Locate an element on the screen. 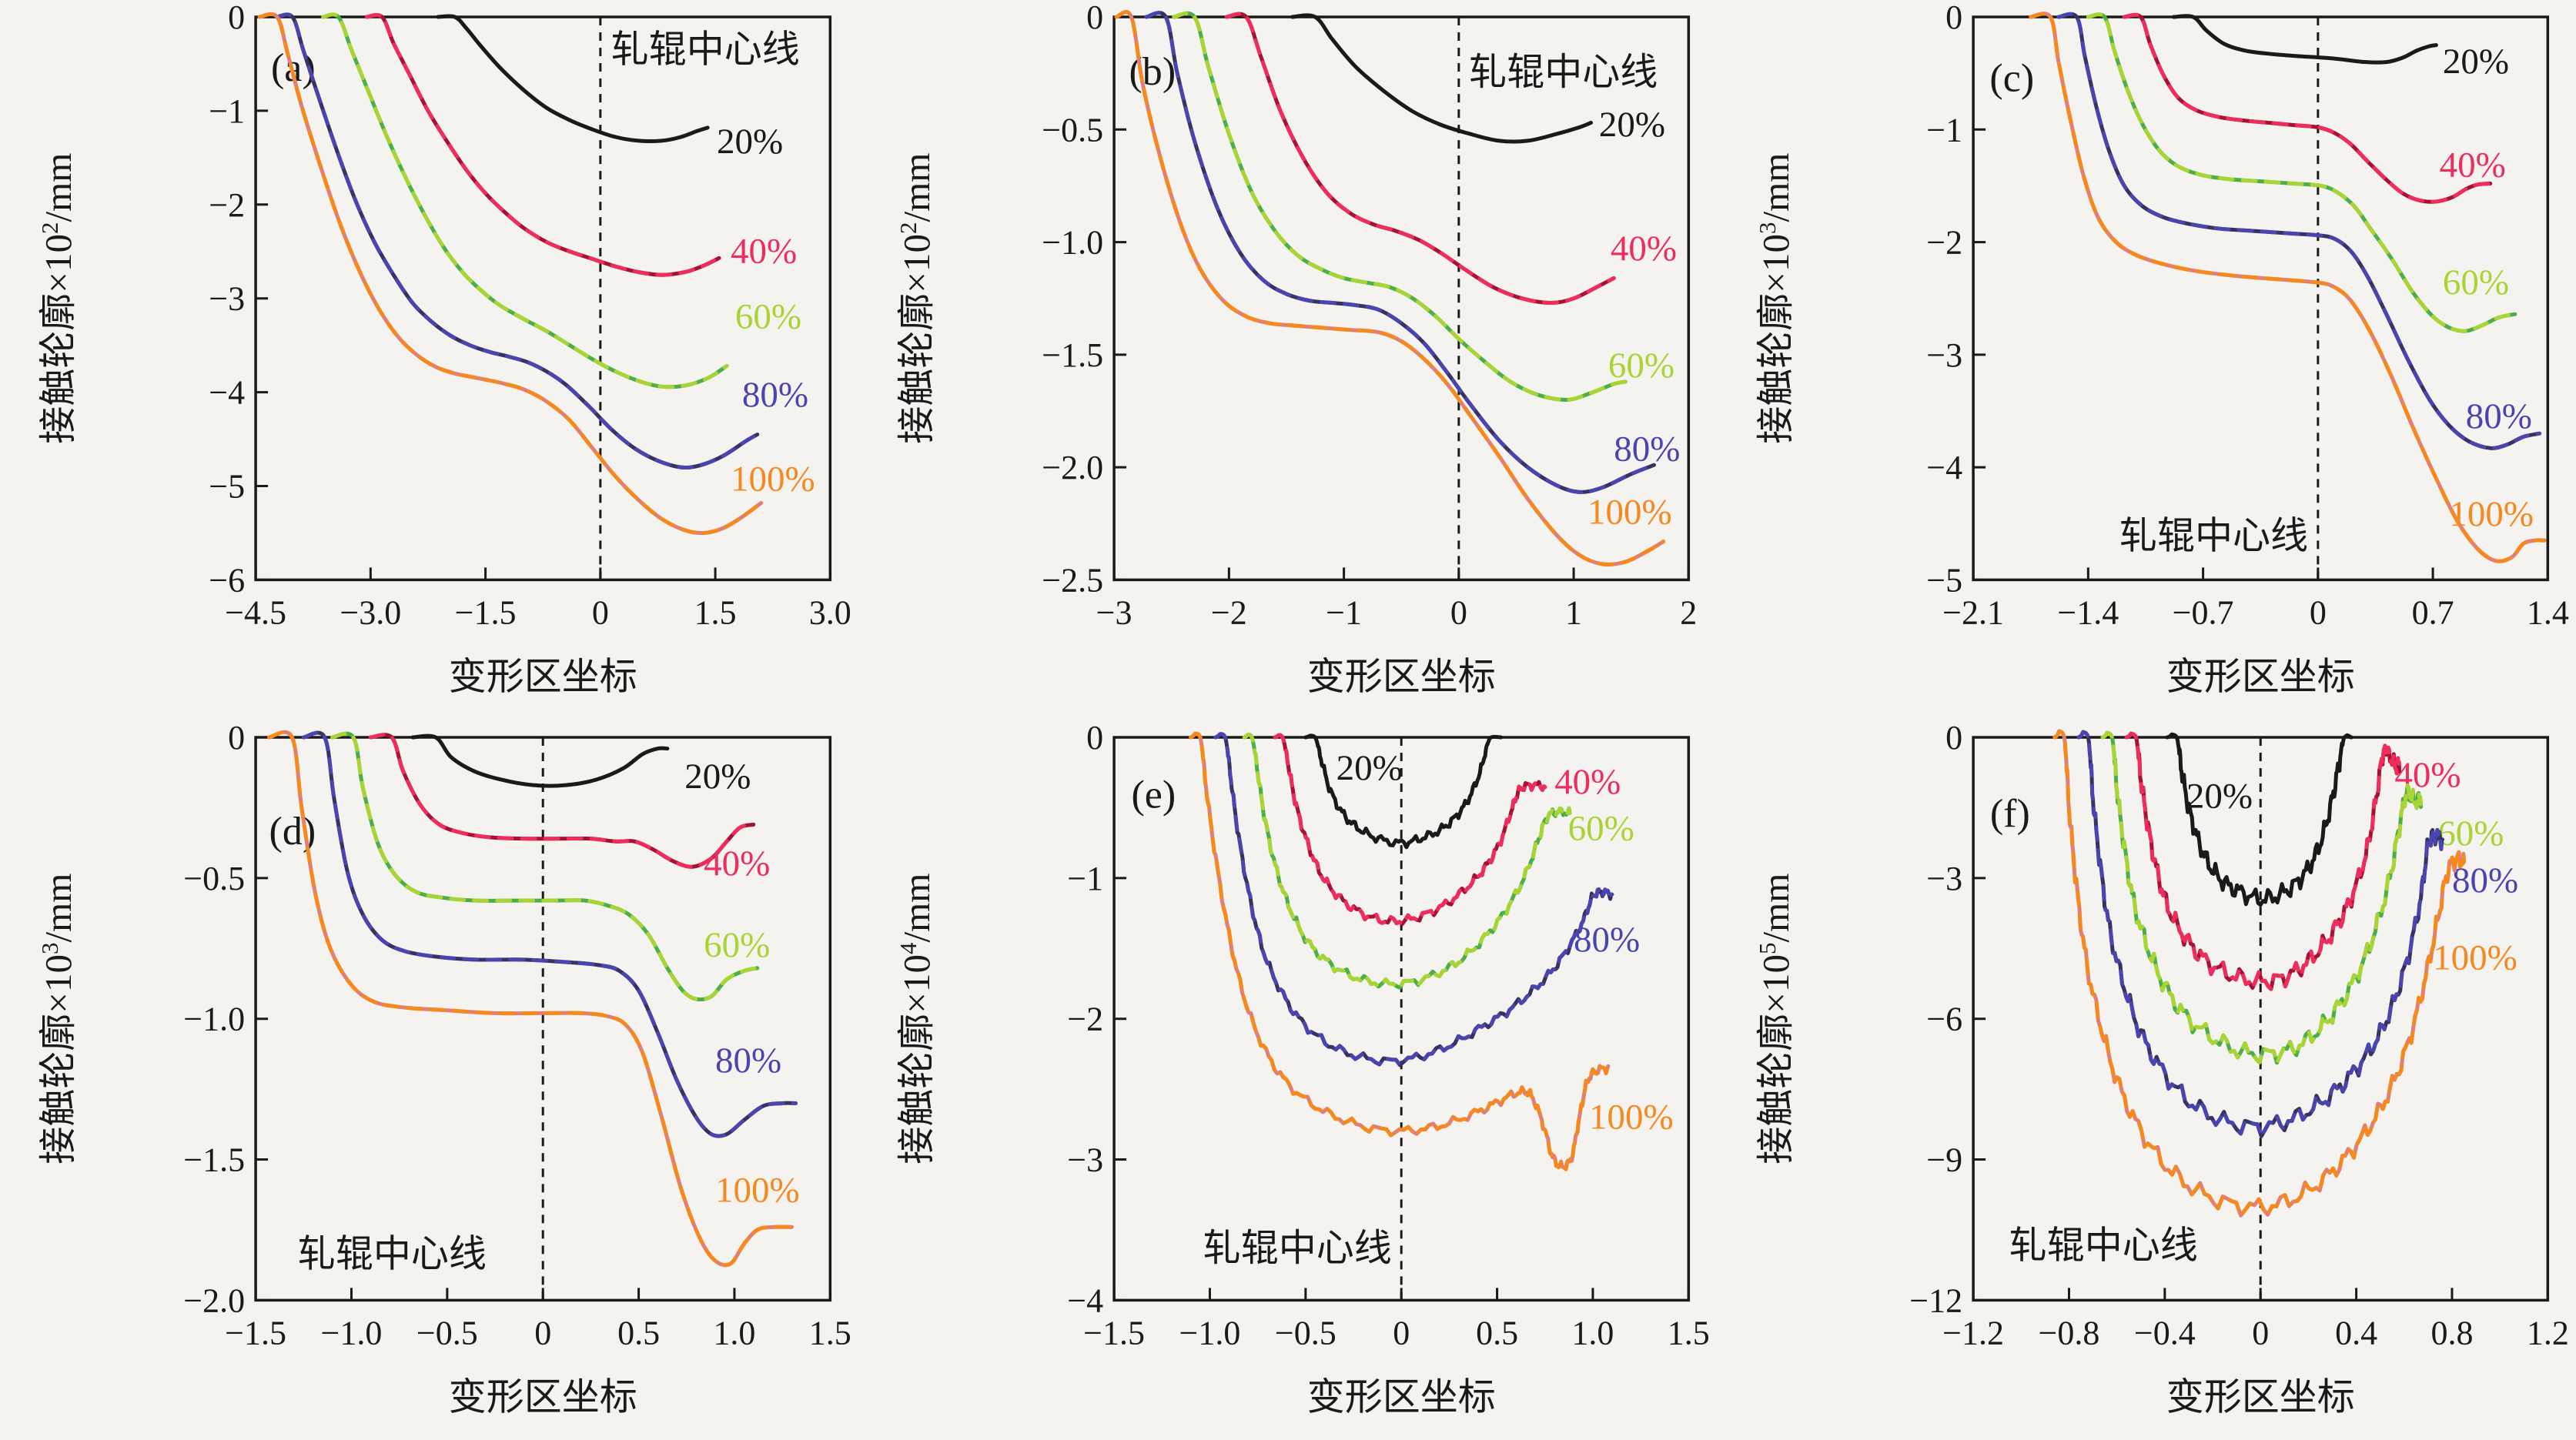 The width and height of the screenshot is (2576, 1440). x-tick-label: 1.4 is located at coordinates (2547, 612).